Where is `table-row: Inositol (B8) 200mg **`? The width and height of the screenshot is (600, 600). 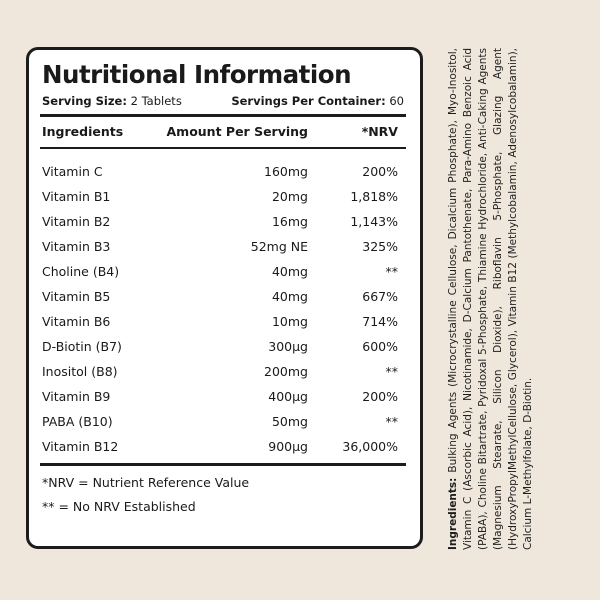 table-row: Inositol (B8) 200mg ** is located at coordinates (224, 372).